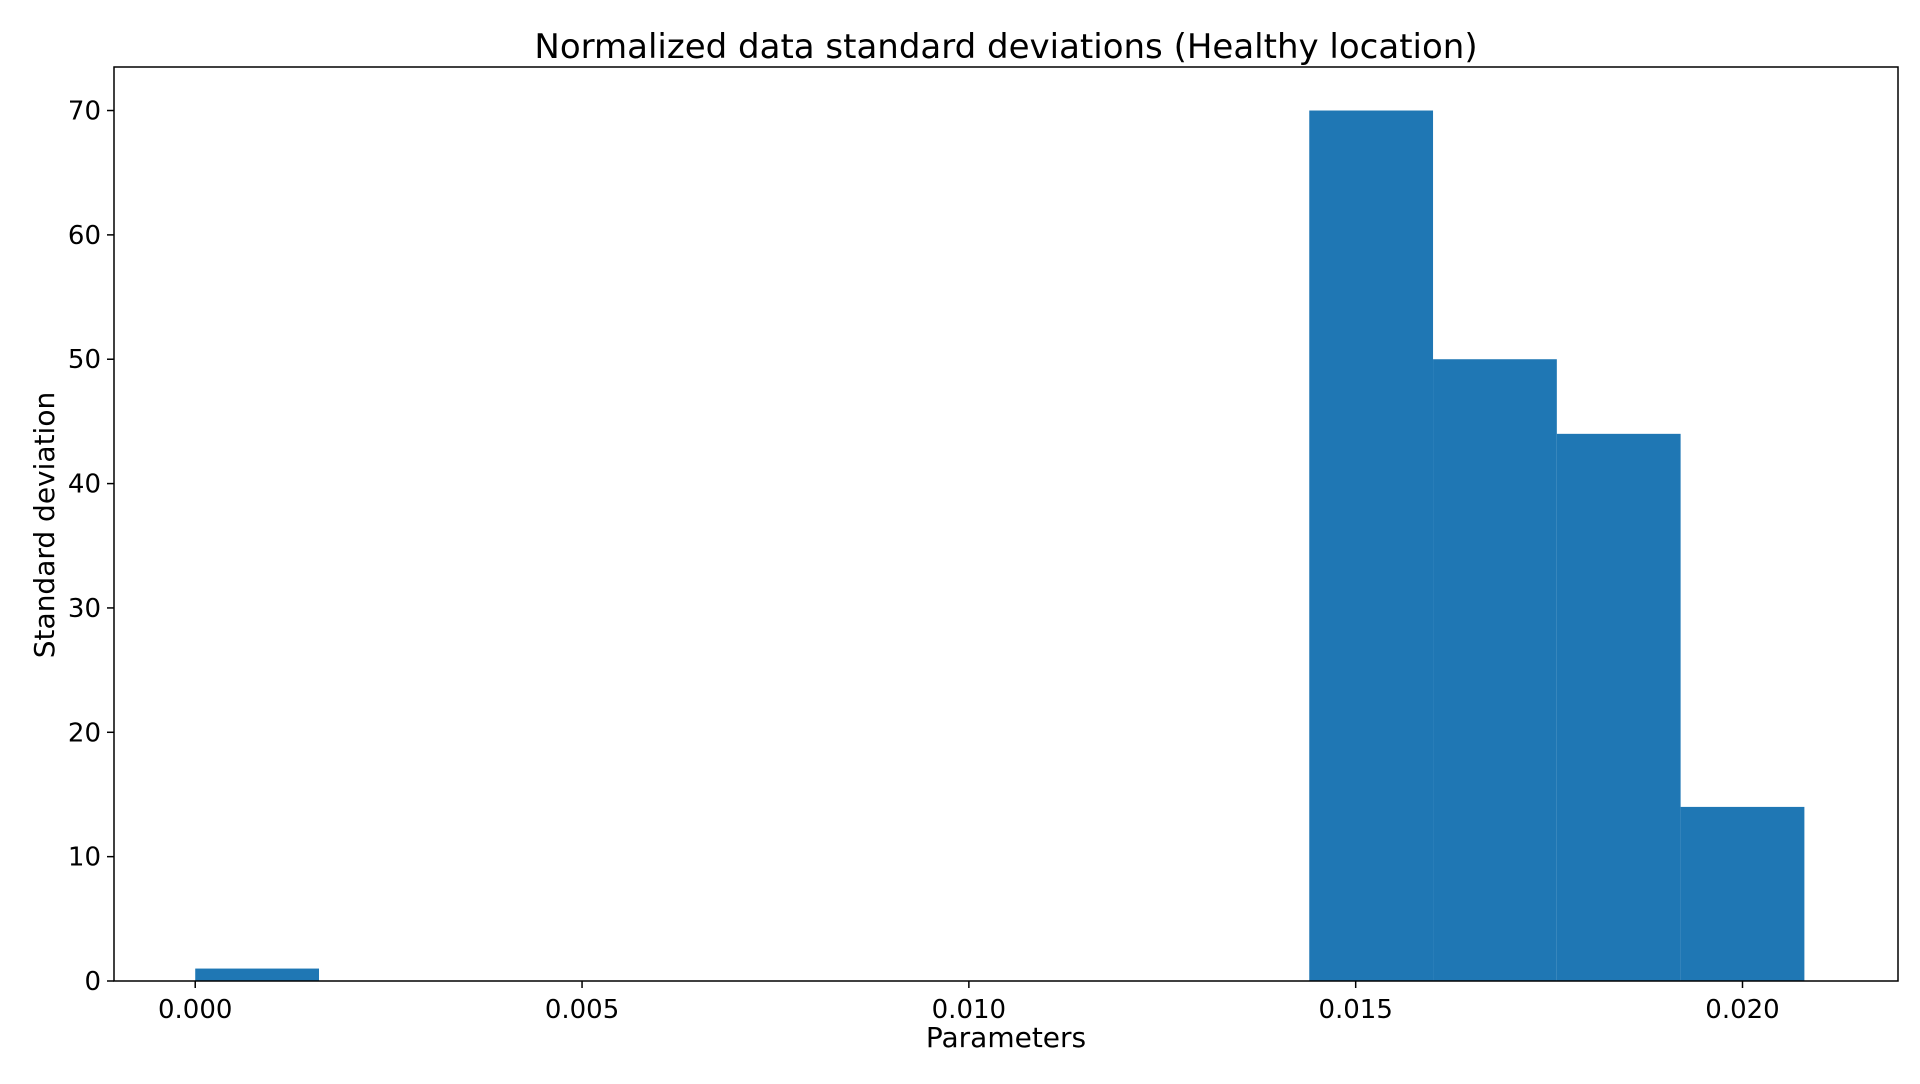 This screenshot has height=1084, width=1920. What do you see at coordinates (195, 1010) in the screenshot?
I see `x-tick-label: 0.000` at bounding box center [195, 1010].